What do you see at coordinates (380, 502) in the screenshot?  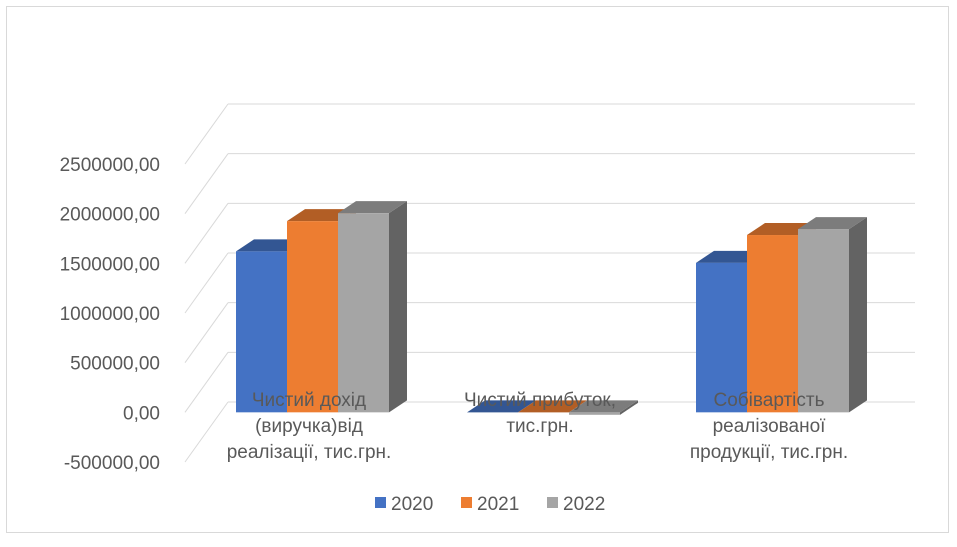 I see `legend-swatch-2020` at bounding box center [380, 502].